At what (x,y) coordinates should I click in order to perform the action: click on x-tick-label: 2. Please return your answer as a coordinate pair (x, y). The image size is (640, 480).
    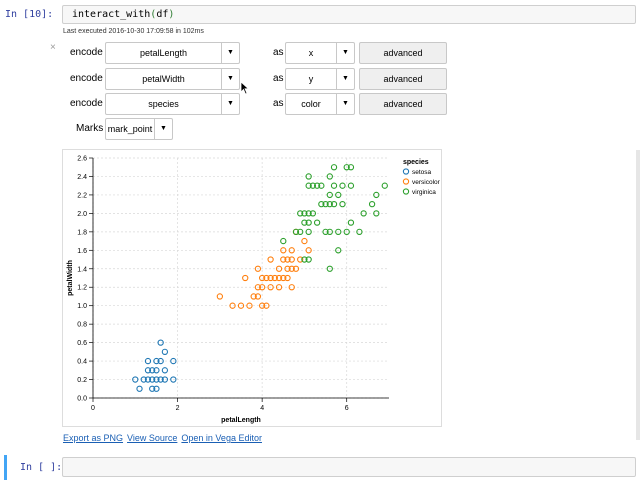
    Looking at the image, I should click on (178, 408).